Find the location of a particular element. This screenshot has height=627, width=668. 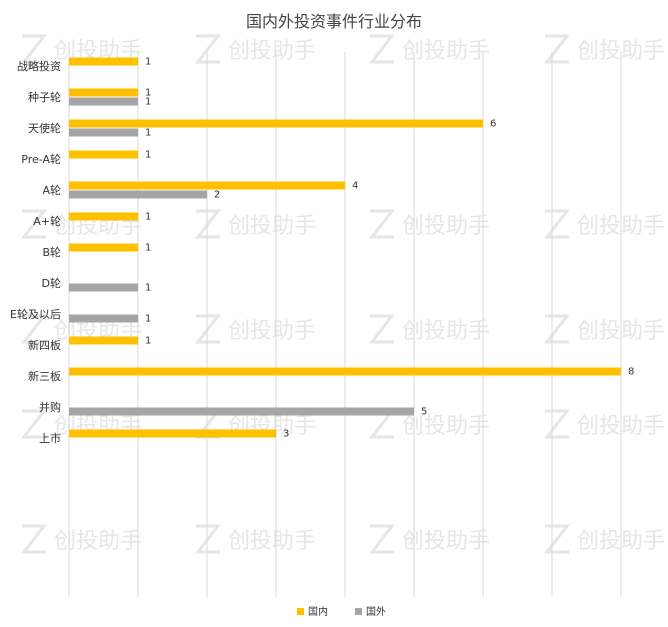

category-label: A轮 is located at coordinates (51, 190).